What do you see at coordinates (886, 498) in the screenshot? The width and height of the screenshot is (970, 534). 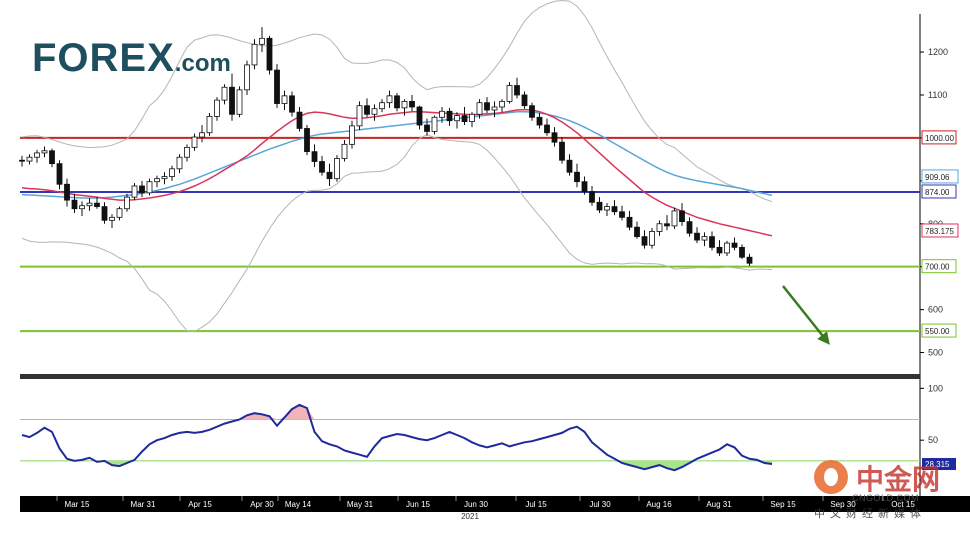 I see `watermark-url: CNGOLD.COM` at bounding box center [886, 498].